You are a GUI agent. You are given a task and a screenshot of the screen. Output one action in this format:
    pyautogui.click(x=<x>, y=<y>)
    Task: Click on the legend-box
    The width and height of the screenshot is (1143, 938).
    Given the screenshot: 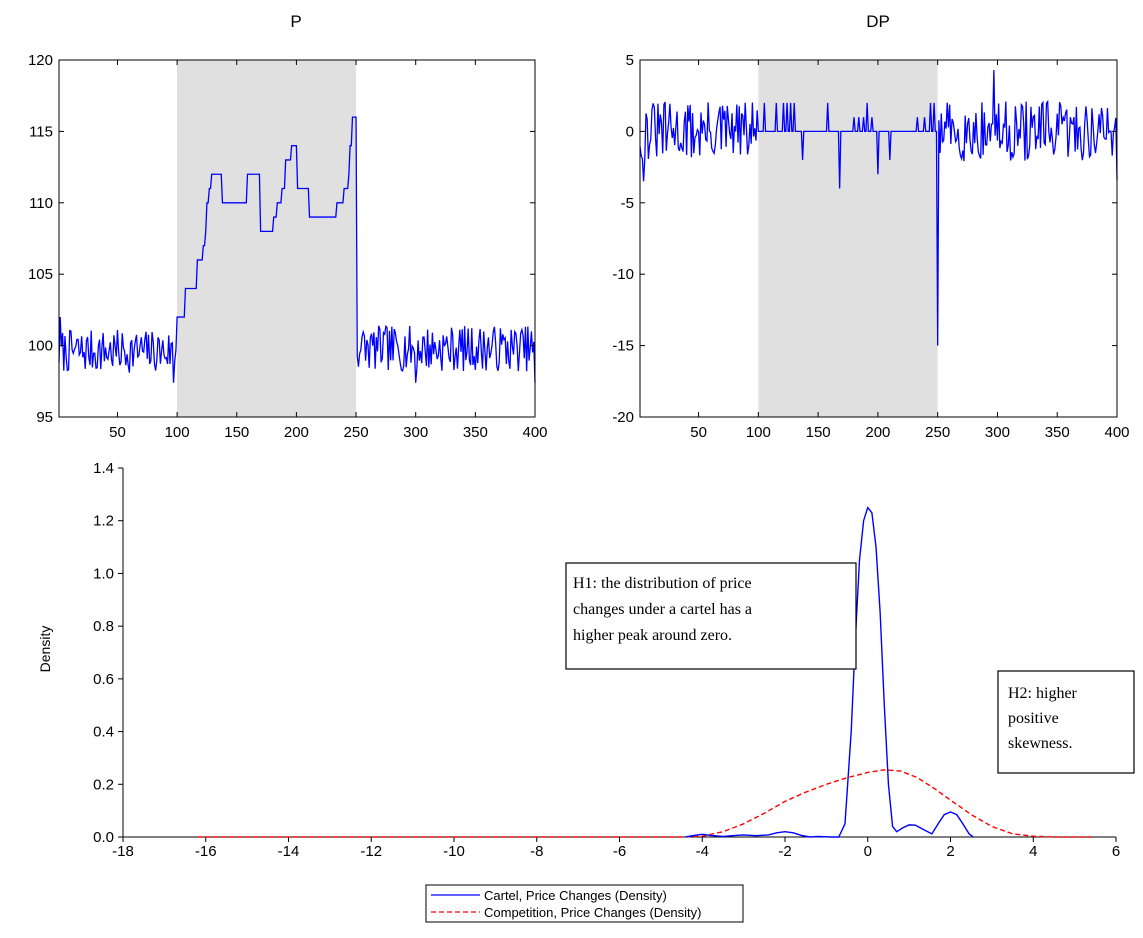 What is the action you would take?
    pyautogui.click(x=584, y=903)
    